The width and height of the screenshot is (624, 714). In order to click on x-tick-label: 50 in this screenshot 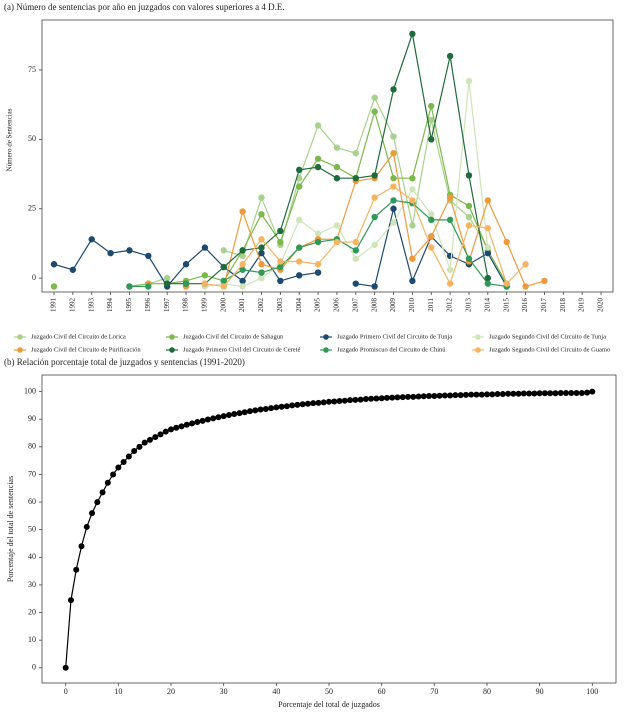, I will do `click(329, 691)`.